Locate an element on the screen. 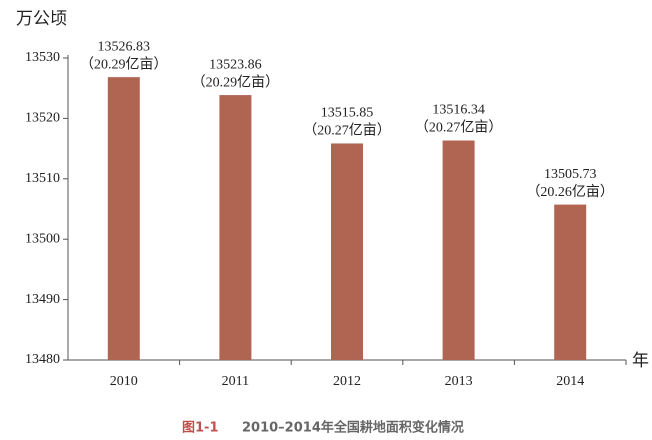 The width and height of the screenshot is (652, 440). x-tick-label: 2014 is located at coordinates (570, 381).